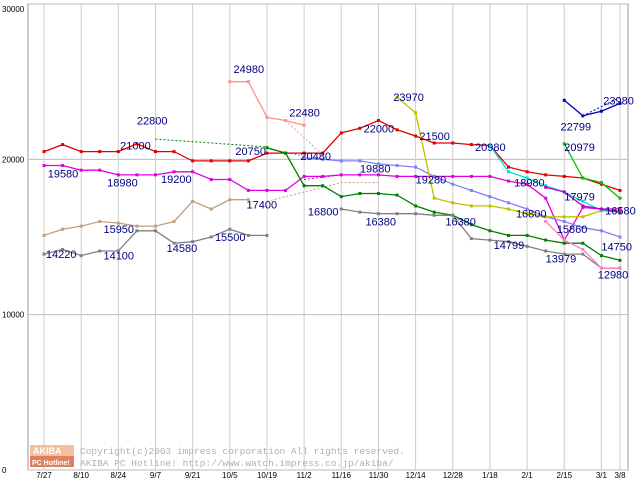 This screenshot has height=480, width=640. I want to click on series-lime, so click(592, 171).